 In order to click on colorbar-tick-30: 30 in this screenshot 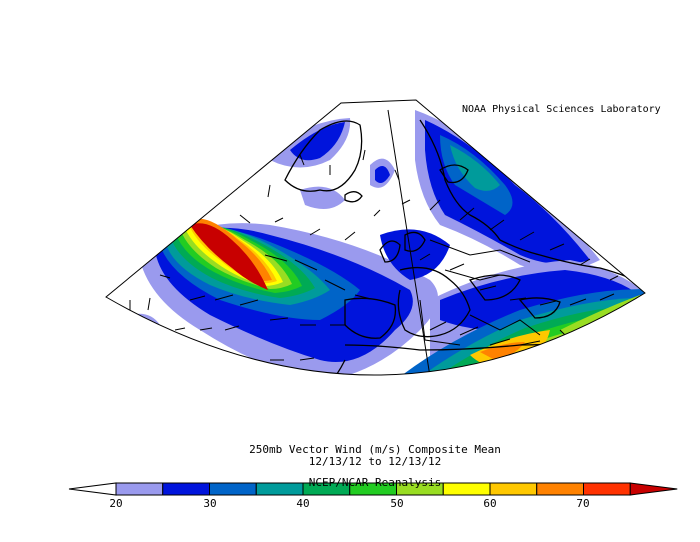, I will do `click(210, 503)`.